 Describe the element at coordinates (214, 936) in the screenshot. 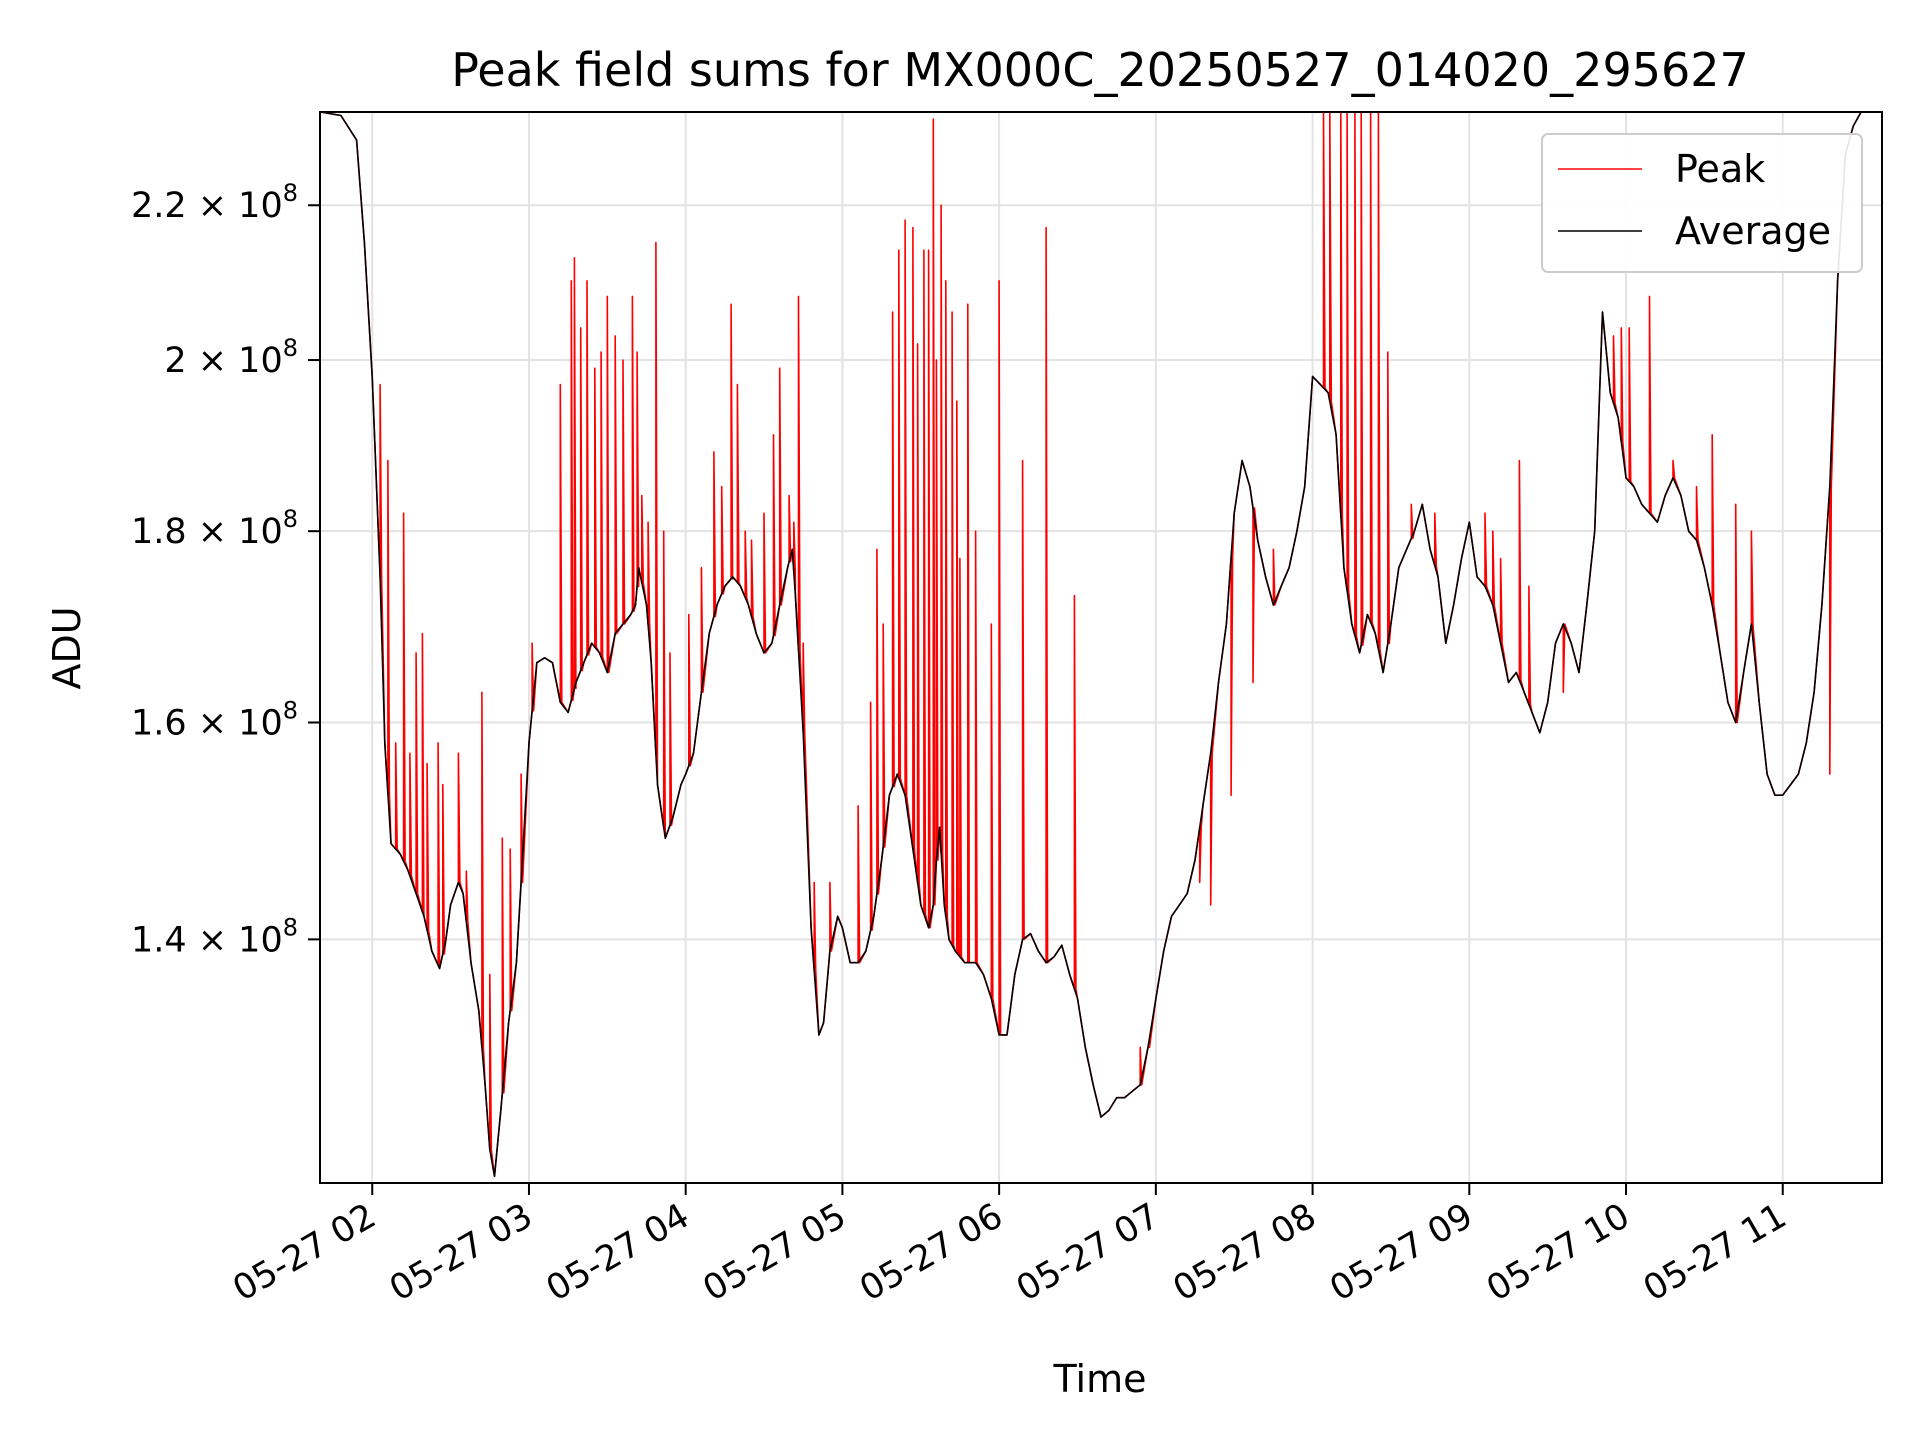

I see `y-tick-label: 1.4 × 108` at that location.